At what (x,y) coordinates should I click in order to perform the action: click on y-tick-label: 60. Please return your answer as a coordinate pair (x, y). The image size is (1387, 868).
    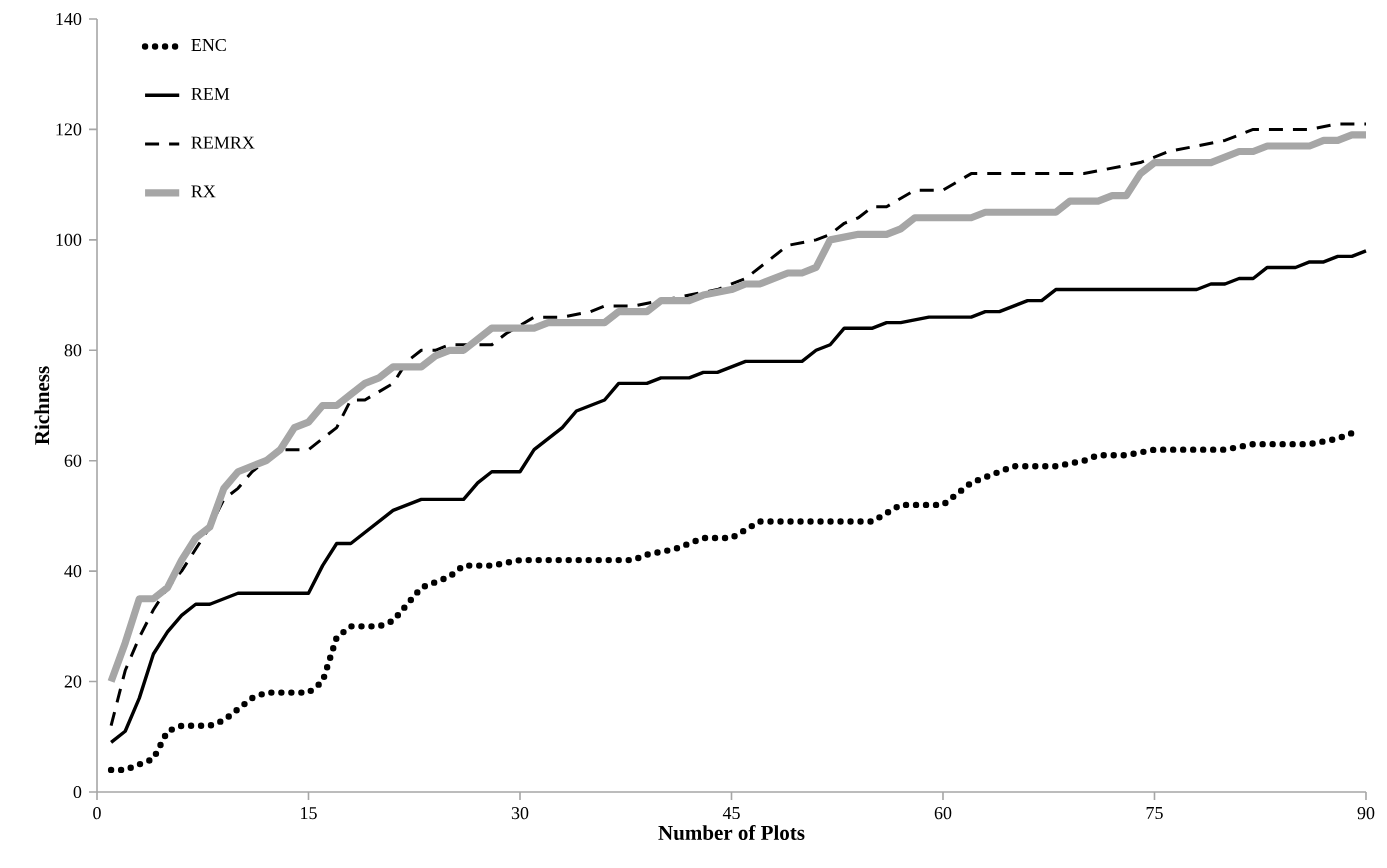
    Looking at the image, I should click on (73, 460).